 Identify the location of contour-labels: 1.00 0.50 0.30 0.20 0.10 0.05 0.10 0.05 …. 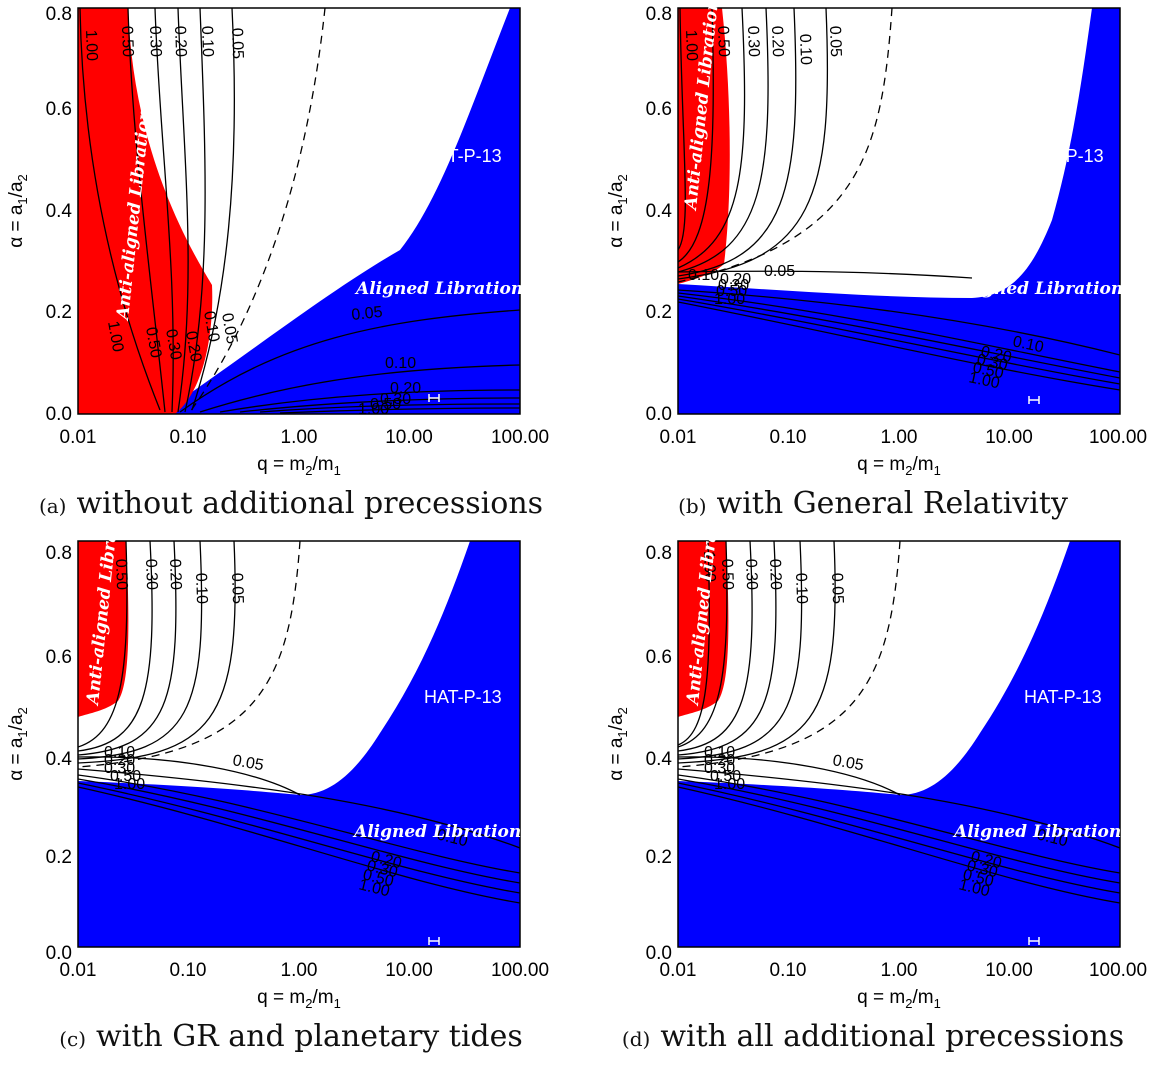
(863, 209).